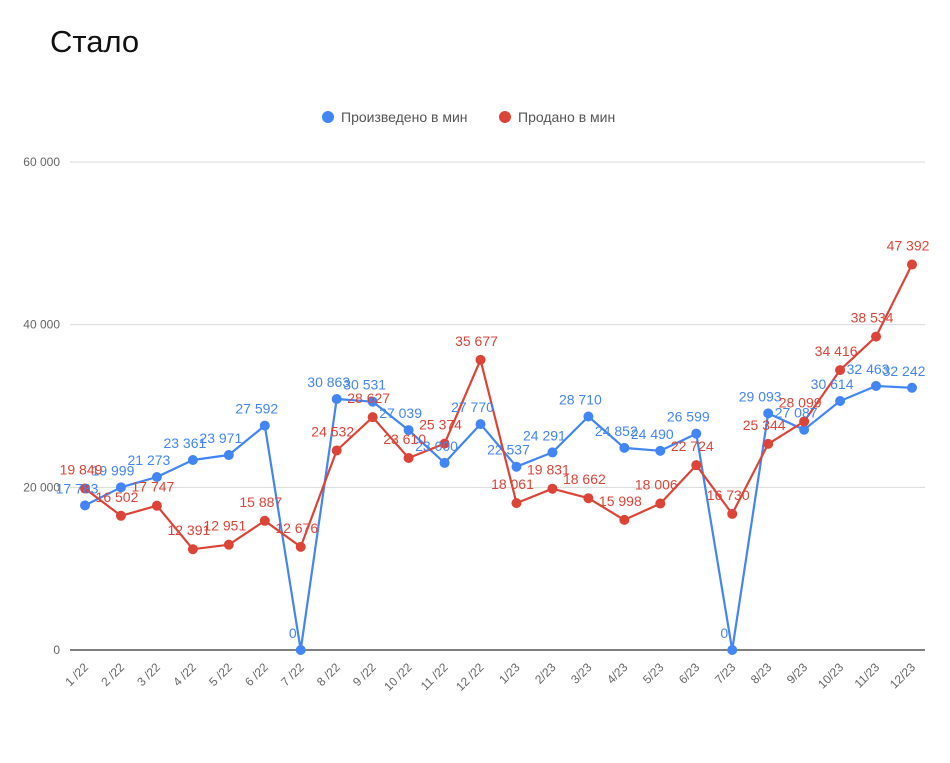  I want to click on data-label: 30 863, so click(328, 382).